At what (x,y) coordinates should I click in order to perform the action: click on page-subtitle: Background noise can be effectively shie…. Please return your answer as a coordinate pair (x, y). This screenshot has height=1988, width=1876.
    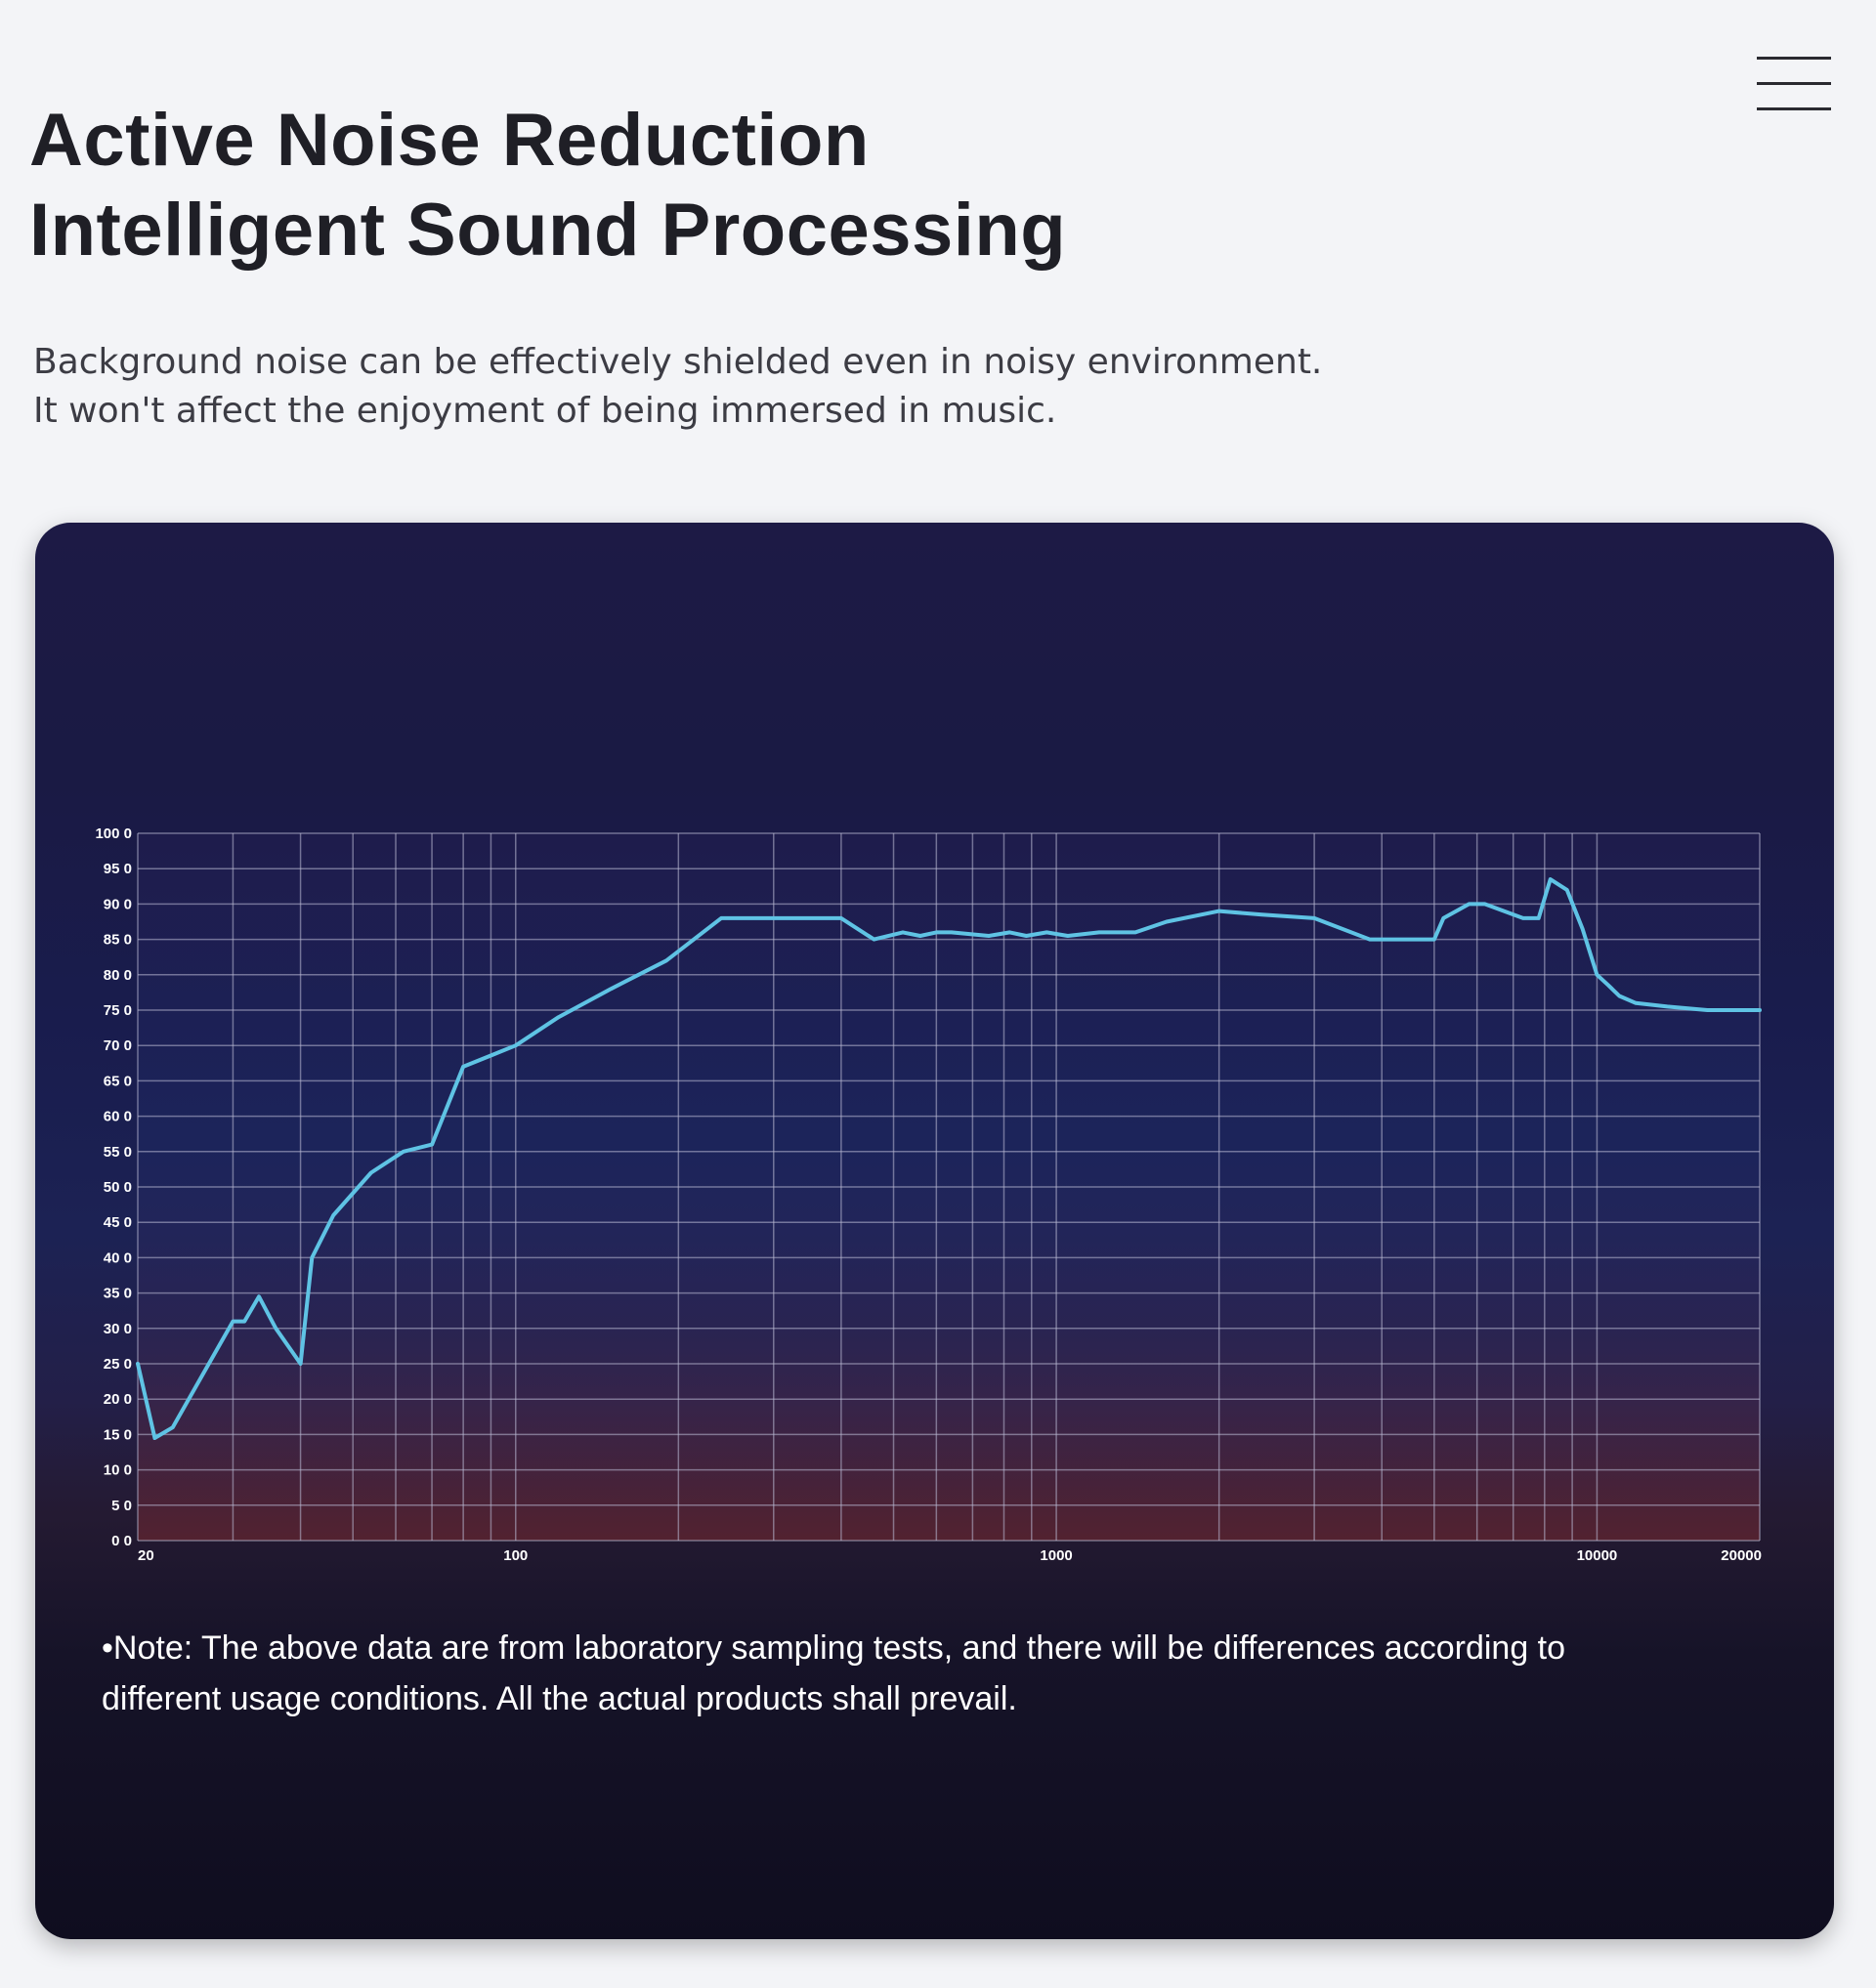
    Looking at the image, I should click on (677, 387).